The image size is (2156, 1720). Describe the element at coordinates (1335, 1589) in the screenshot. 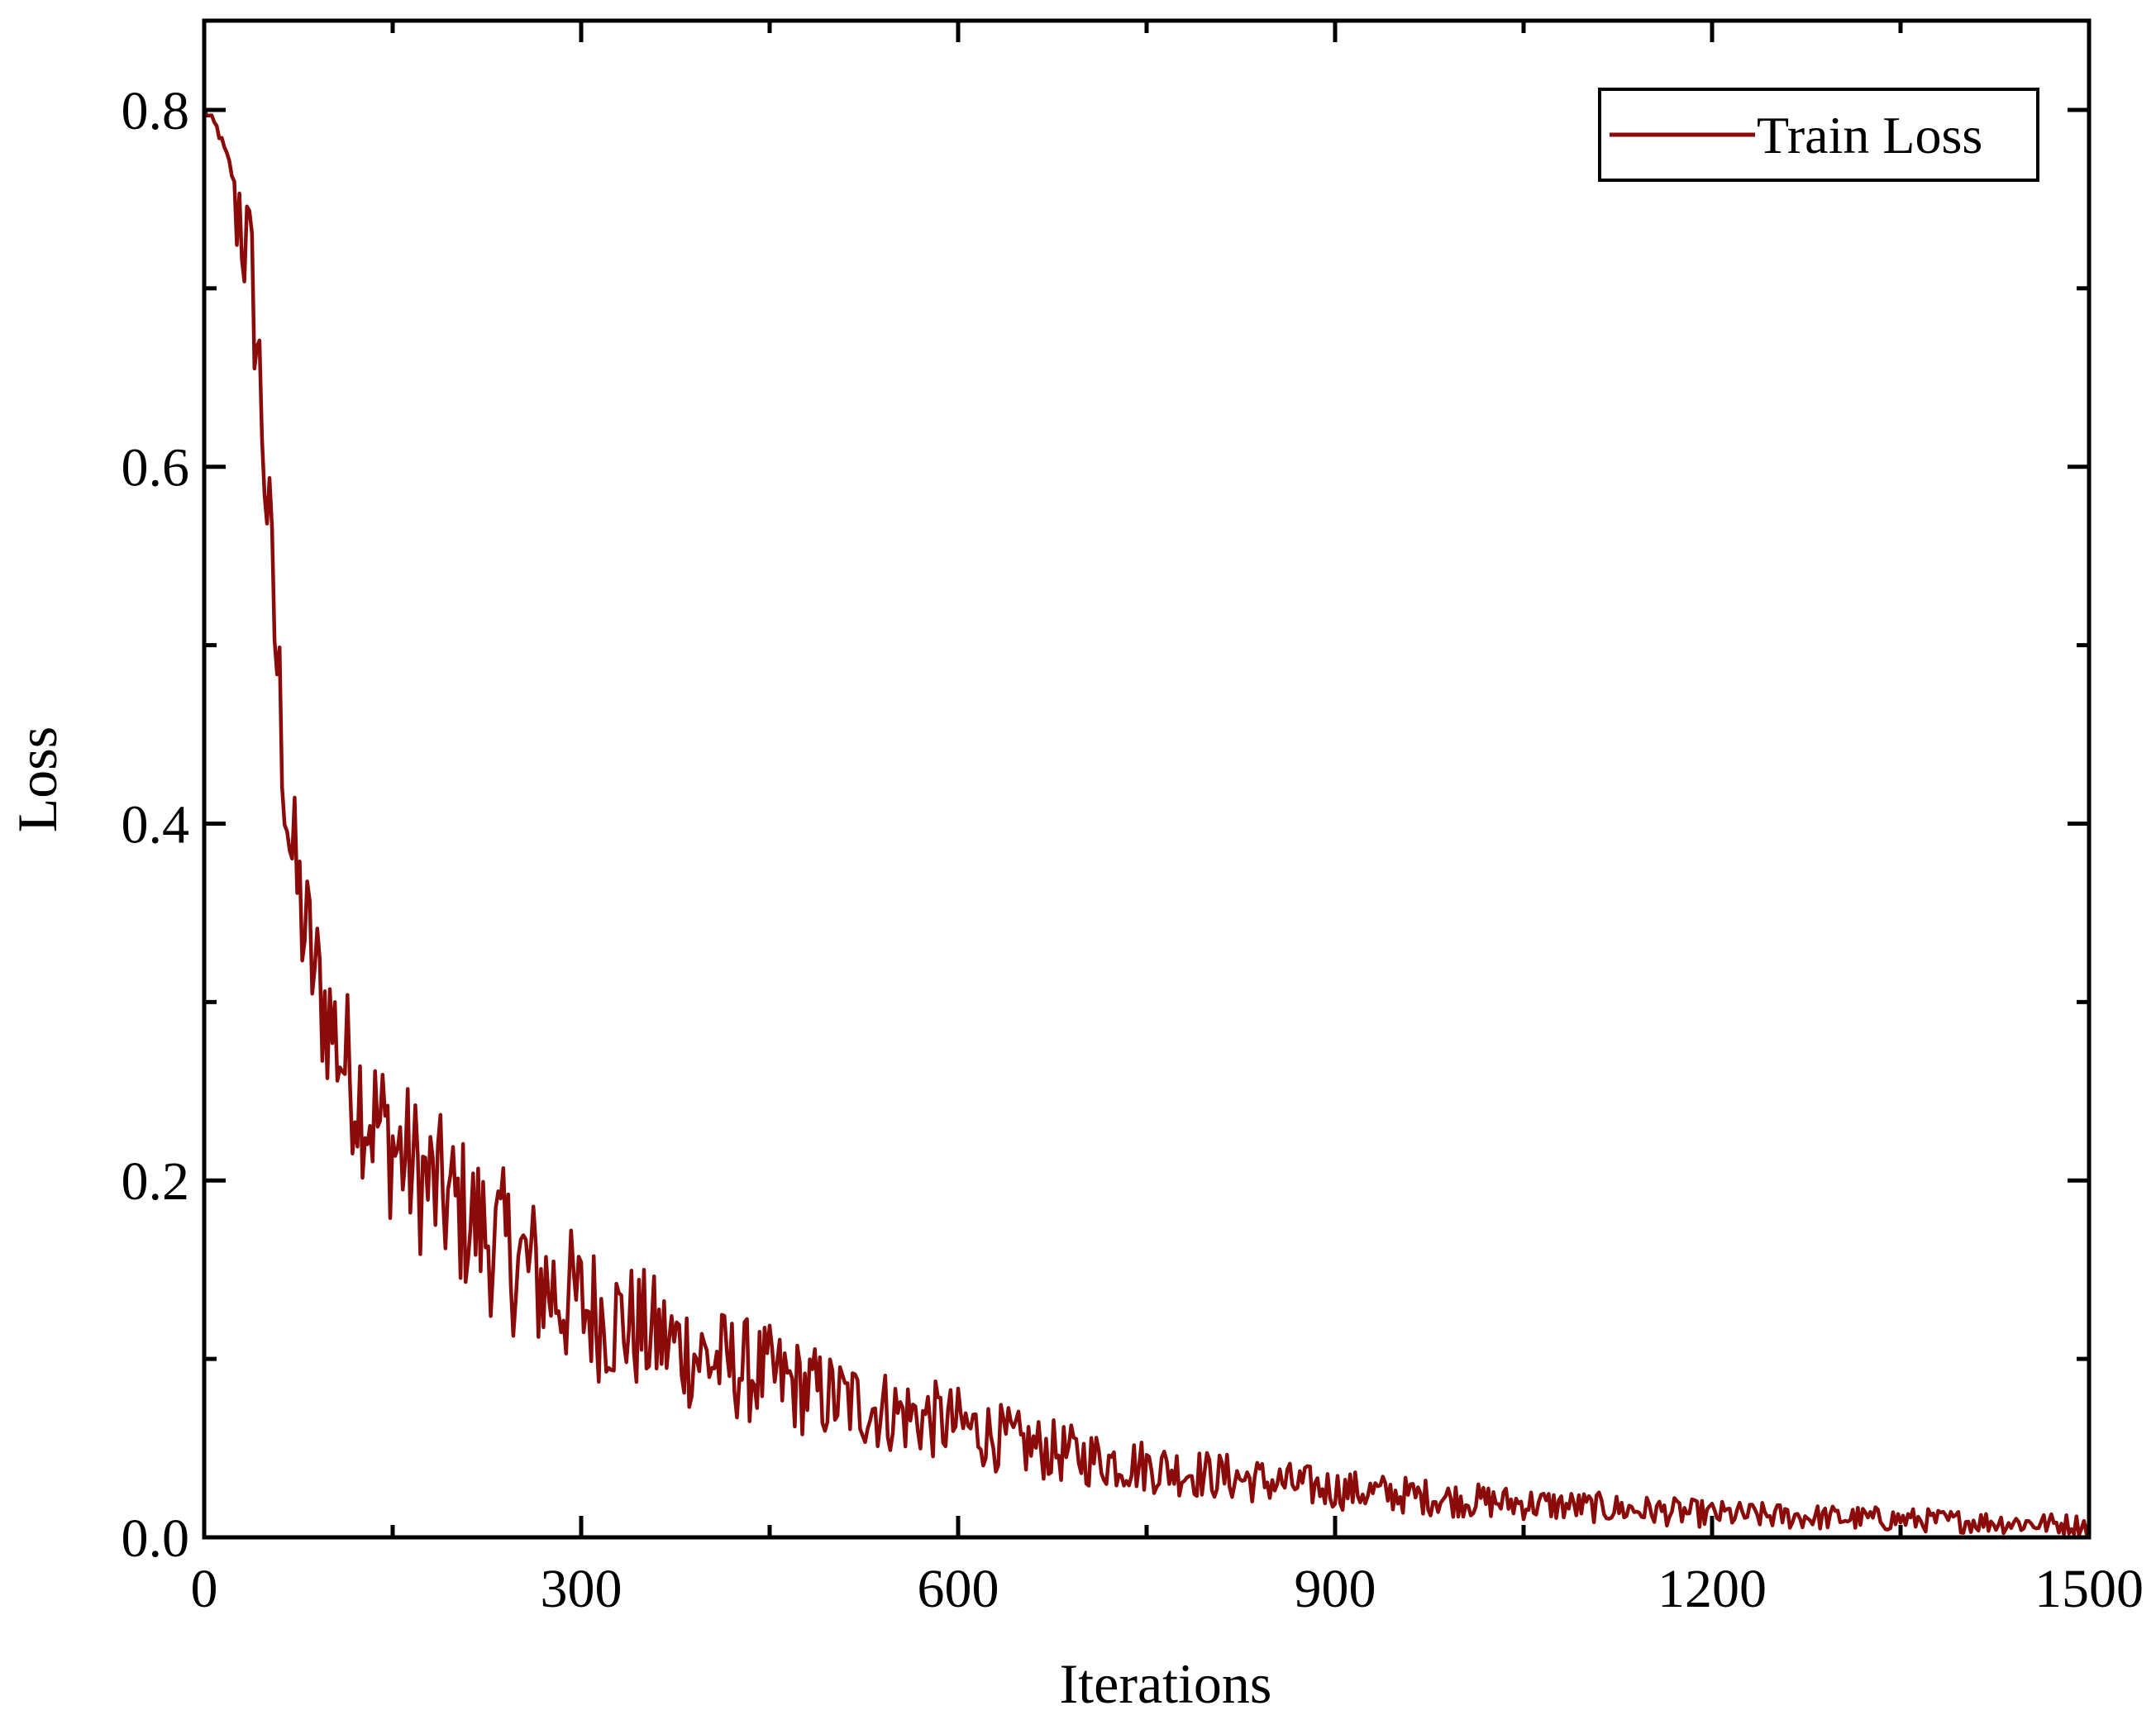

I see `x-tick-label: 900` at that location.